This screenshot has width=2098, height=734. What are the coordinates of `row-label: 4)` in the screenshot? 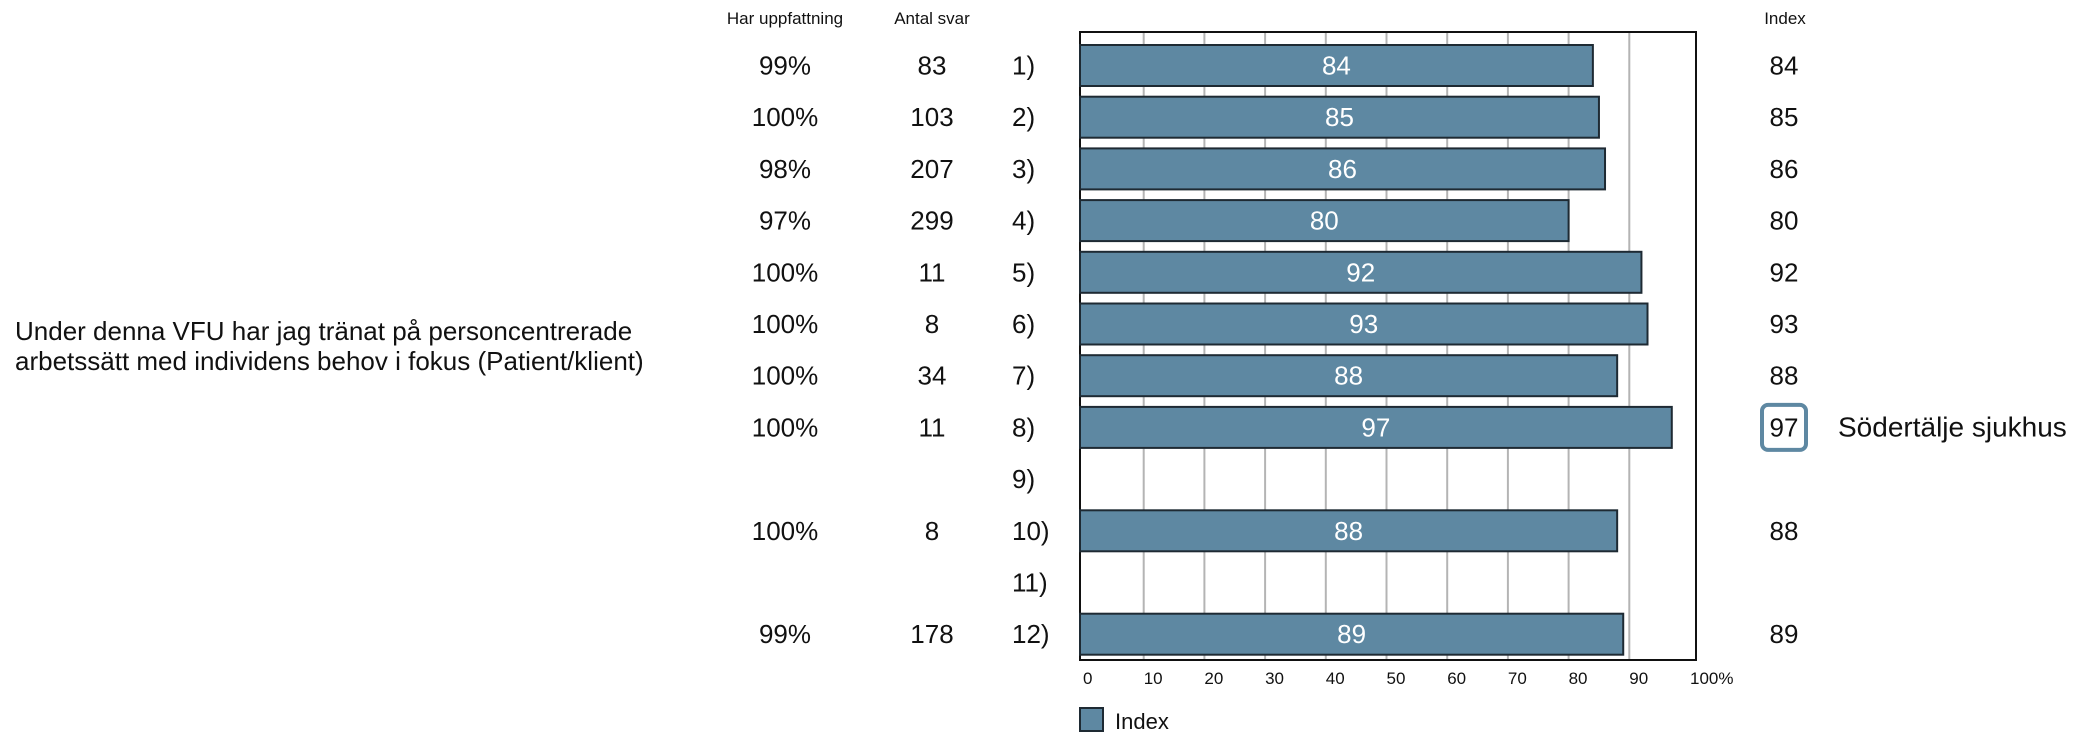 It's located at (1023, 221).